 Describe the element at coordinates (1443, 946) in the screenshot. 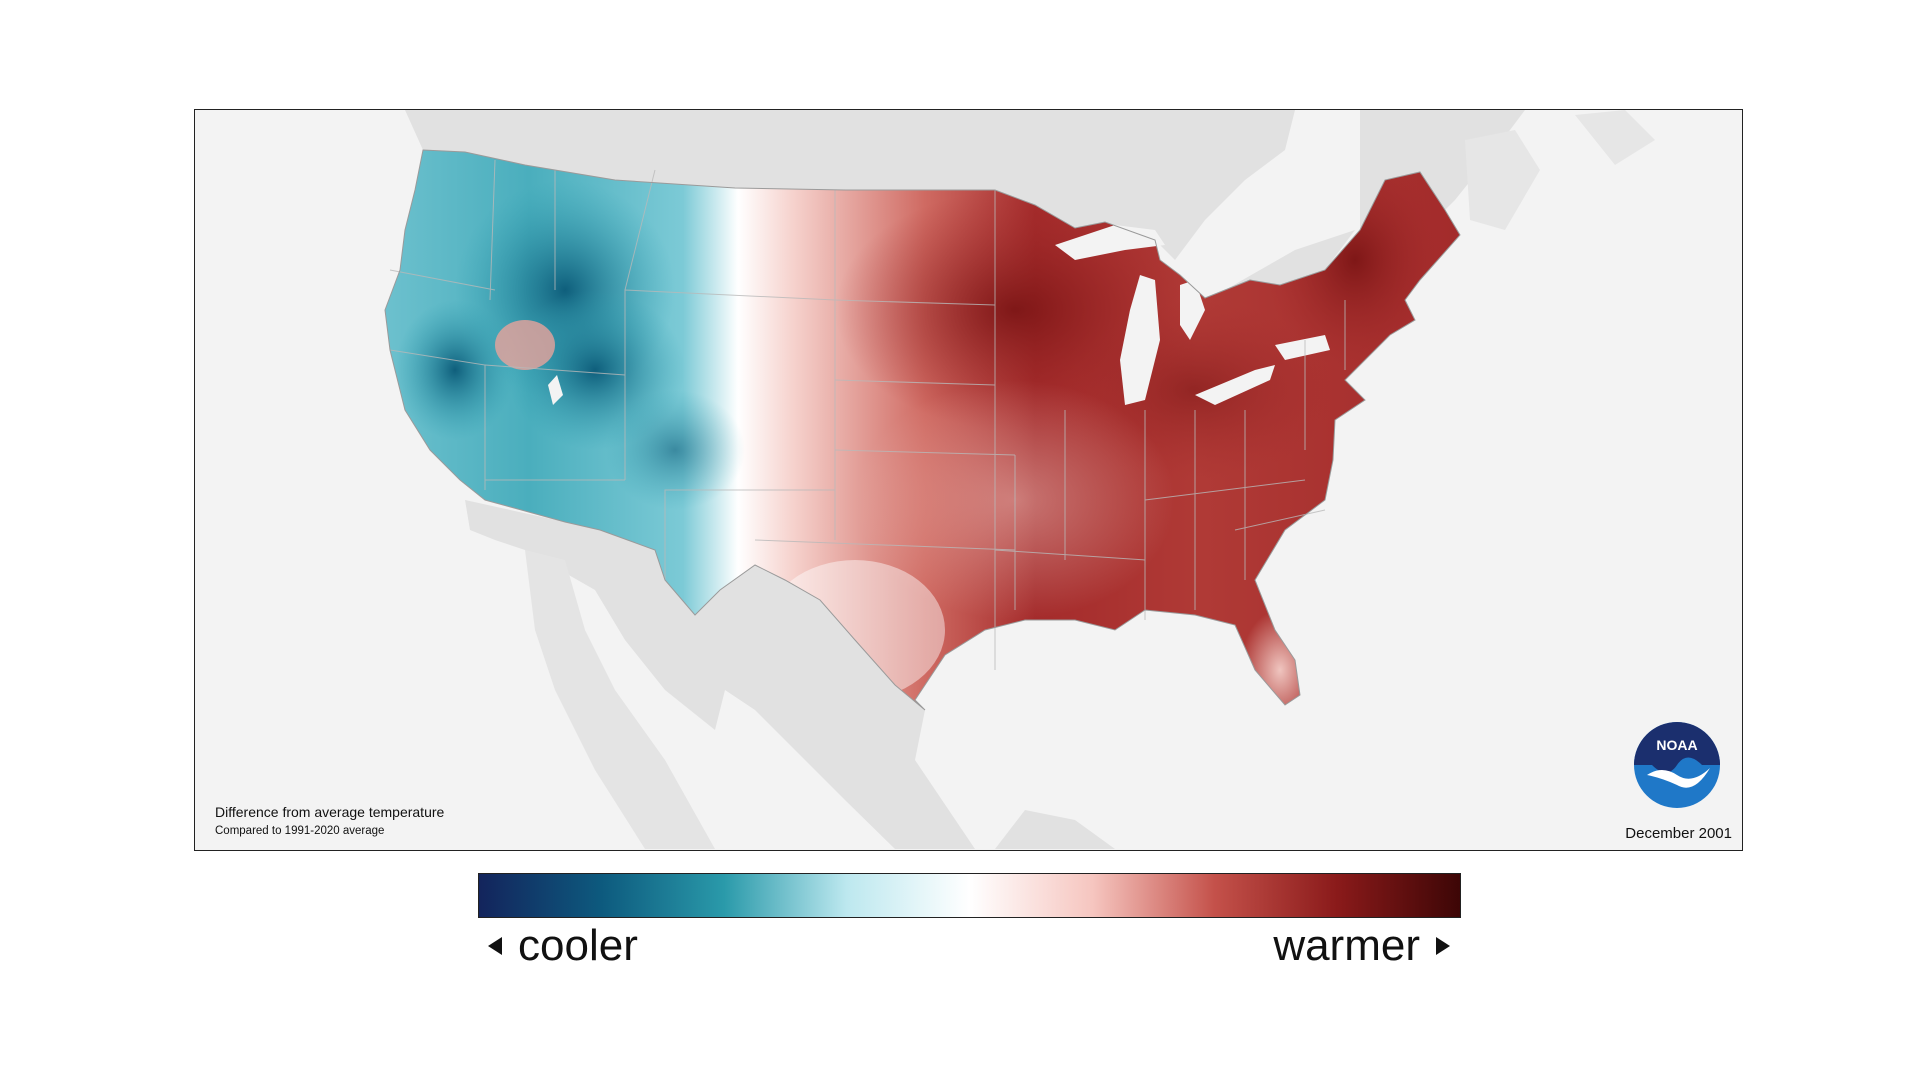

I see `arrow-right-icon` at that location.